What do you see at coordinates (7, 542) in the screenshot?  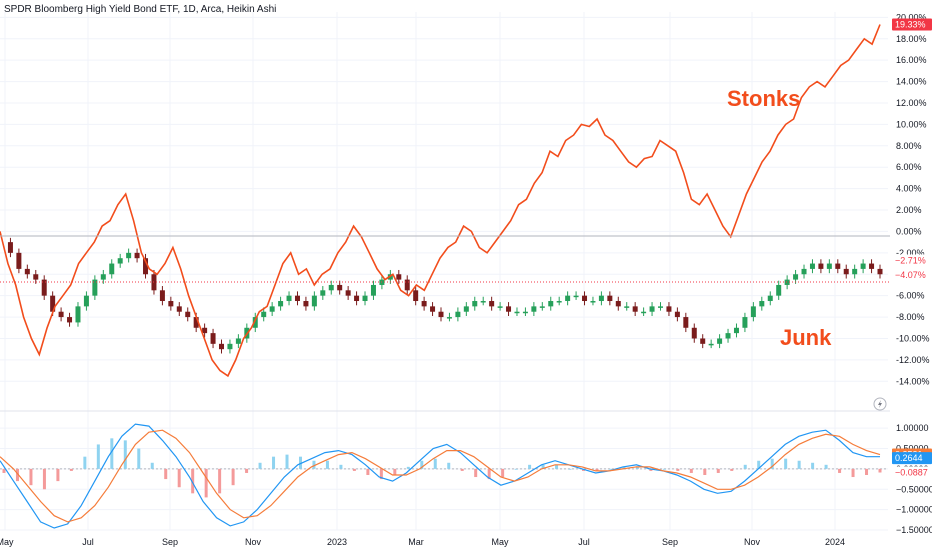 I see `x-tick-label: May` at bounding box center [7, 542].